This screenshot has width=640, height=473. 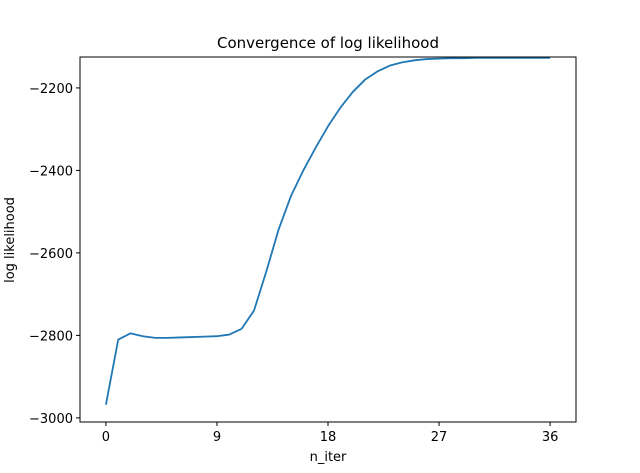 What do you see at coordinates (51, 89) in the screenshot?
I see `y-tick-label: −2200` at bounding box center [51, 89].